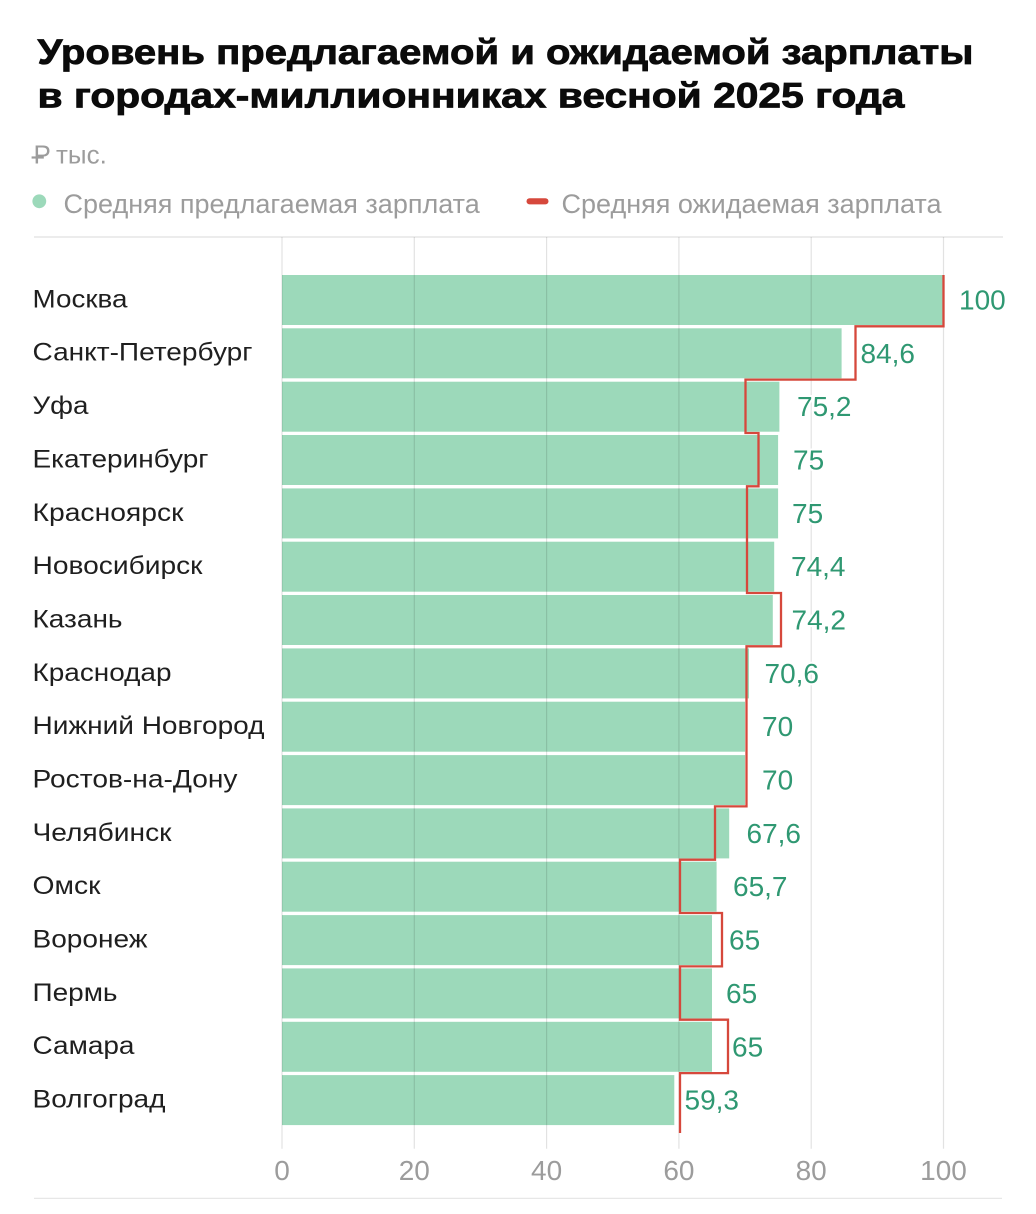  What do you see at coordinates (90, 940) in the screenshot?
I see `svg-text: Воронеж` at bounding box center [90, 940].